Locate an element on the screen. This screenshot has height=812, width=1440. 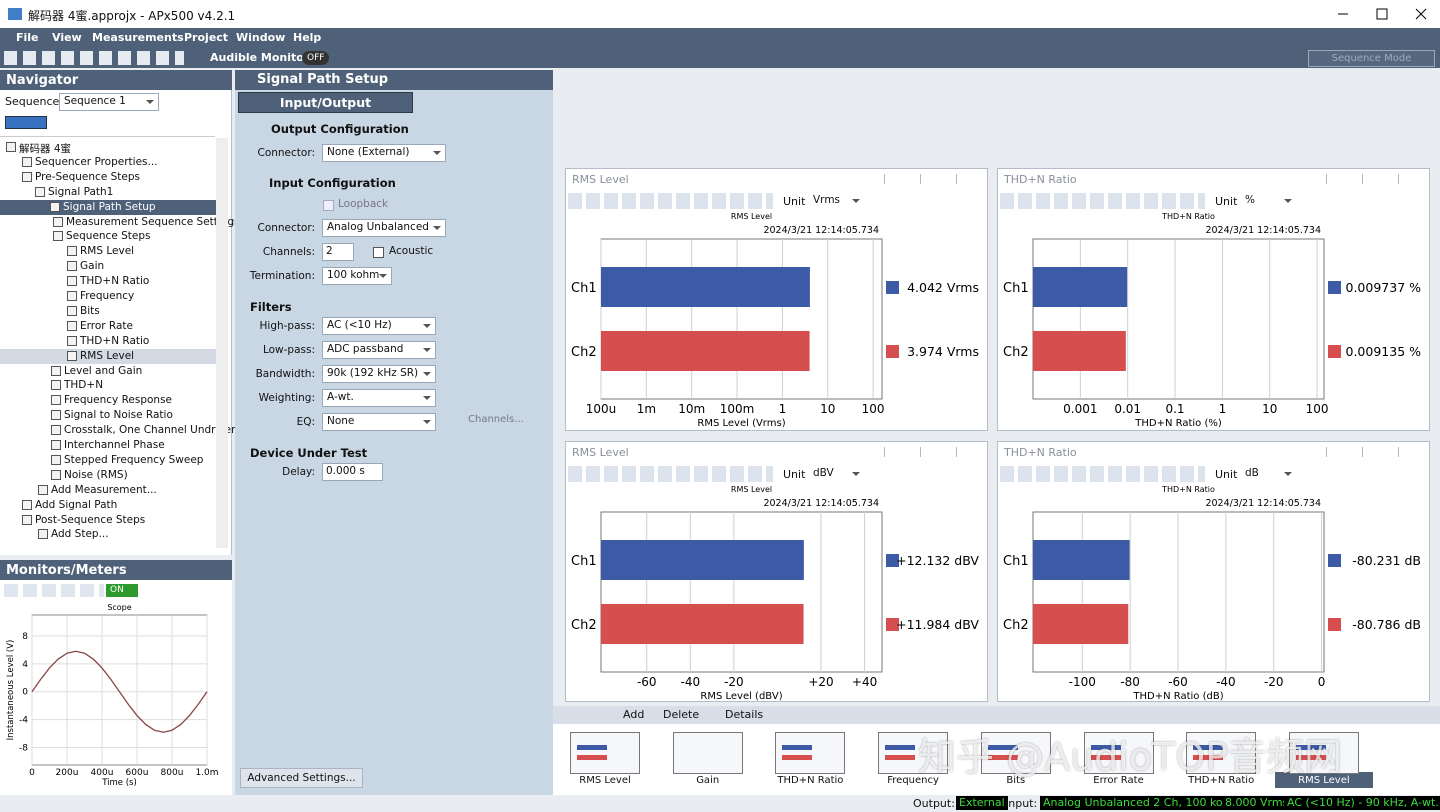
tree-item: 解码器 4蜜 is located at coordinates (45, 149).